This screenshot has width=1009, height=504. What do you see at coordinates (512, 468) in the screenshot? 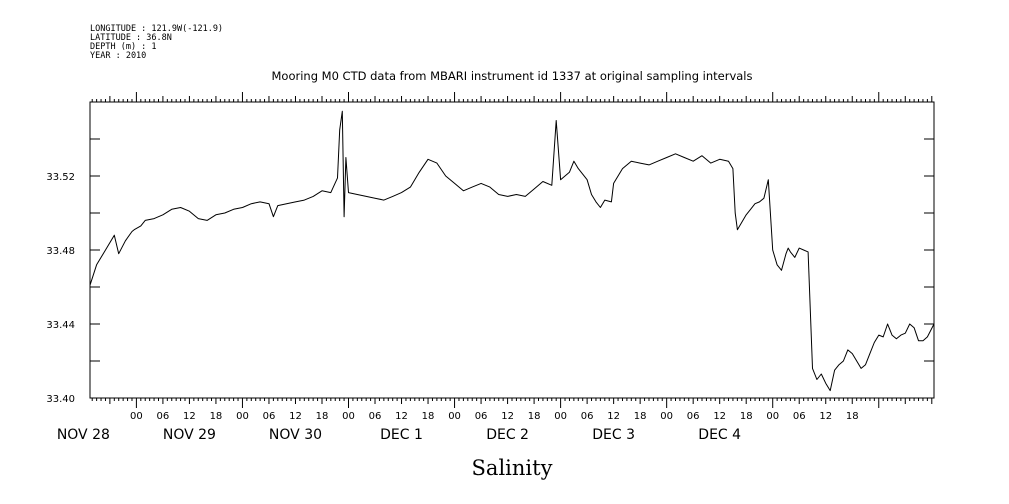
I see `x-axis-label: Salinity` at bounding box center [512, 468].